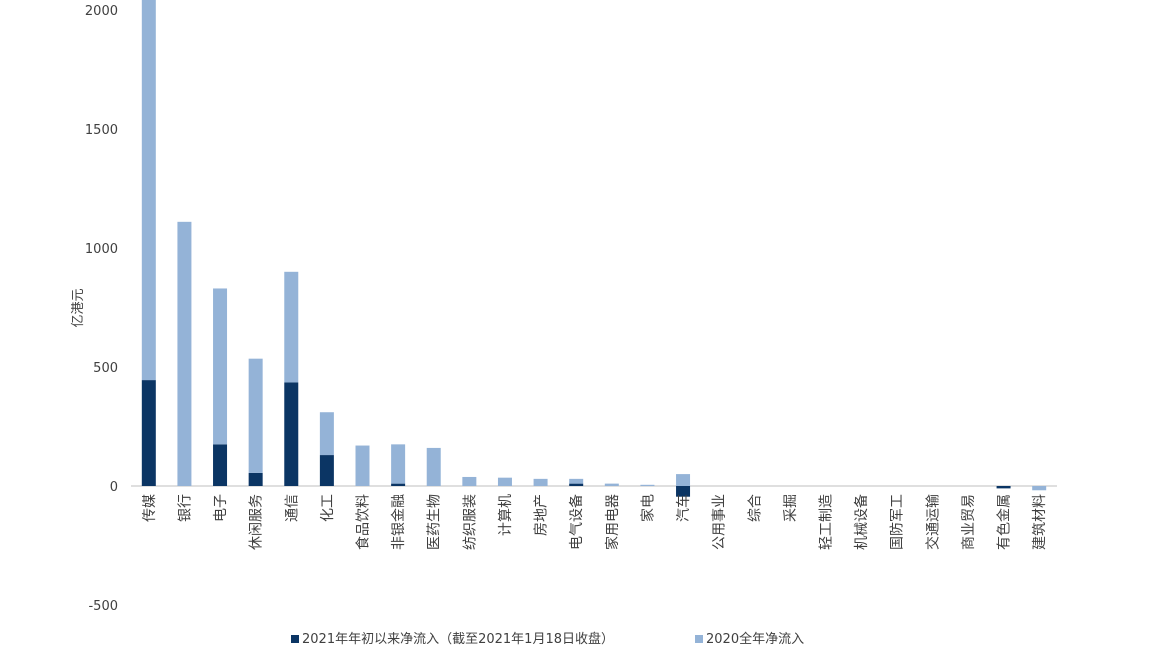 The image size is (1169, 655). I want to click on legend-swatch-2021, so click(295, 638).